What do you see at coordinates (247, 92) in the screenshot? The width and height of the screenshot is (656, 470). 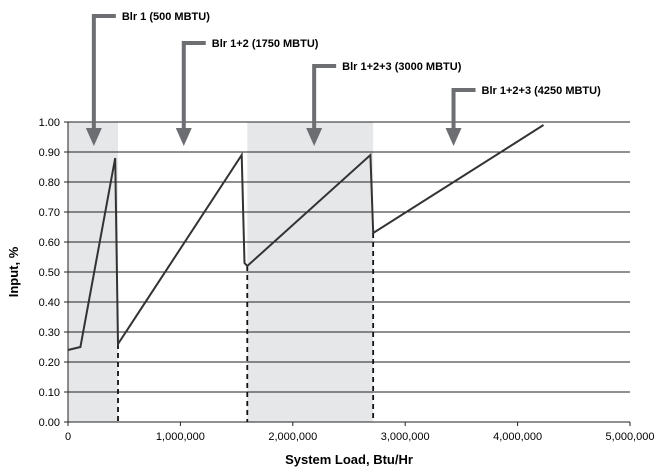 I see `annotation-2: Blr 1+2 (1750 MBTU)` at bounding box center [247, 92].